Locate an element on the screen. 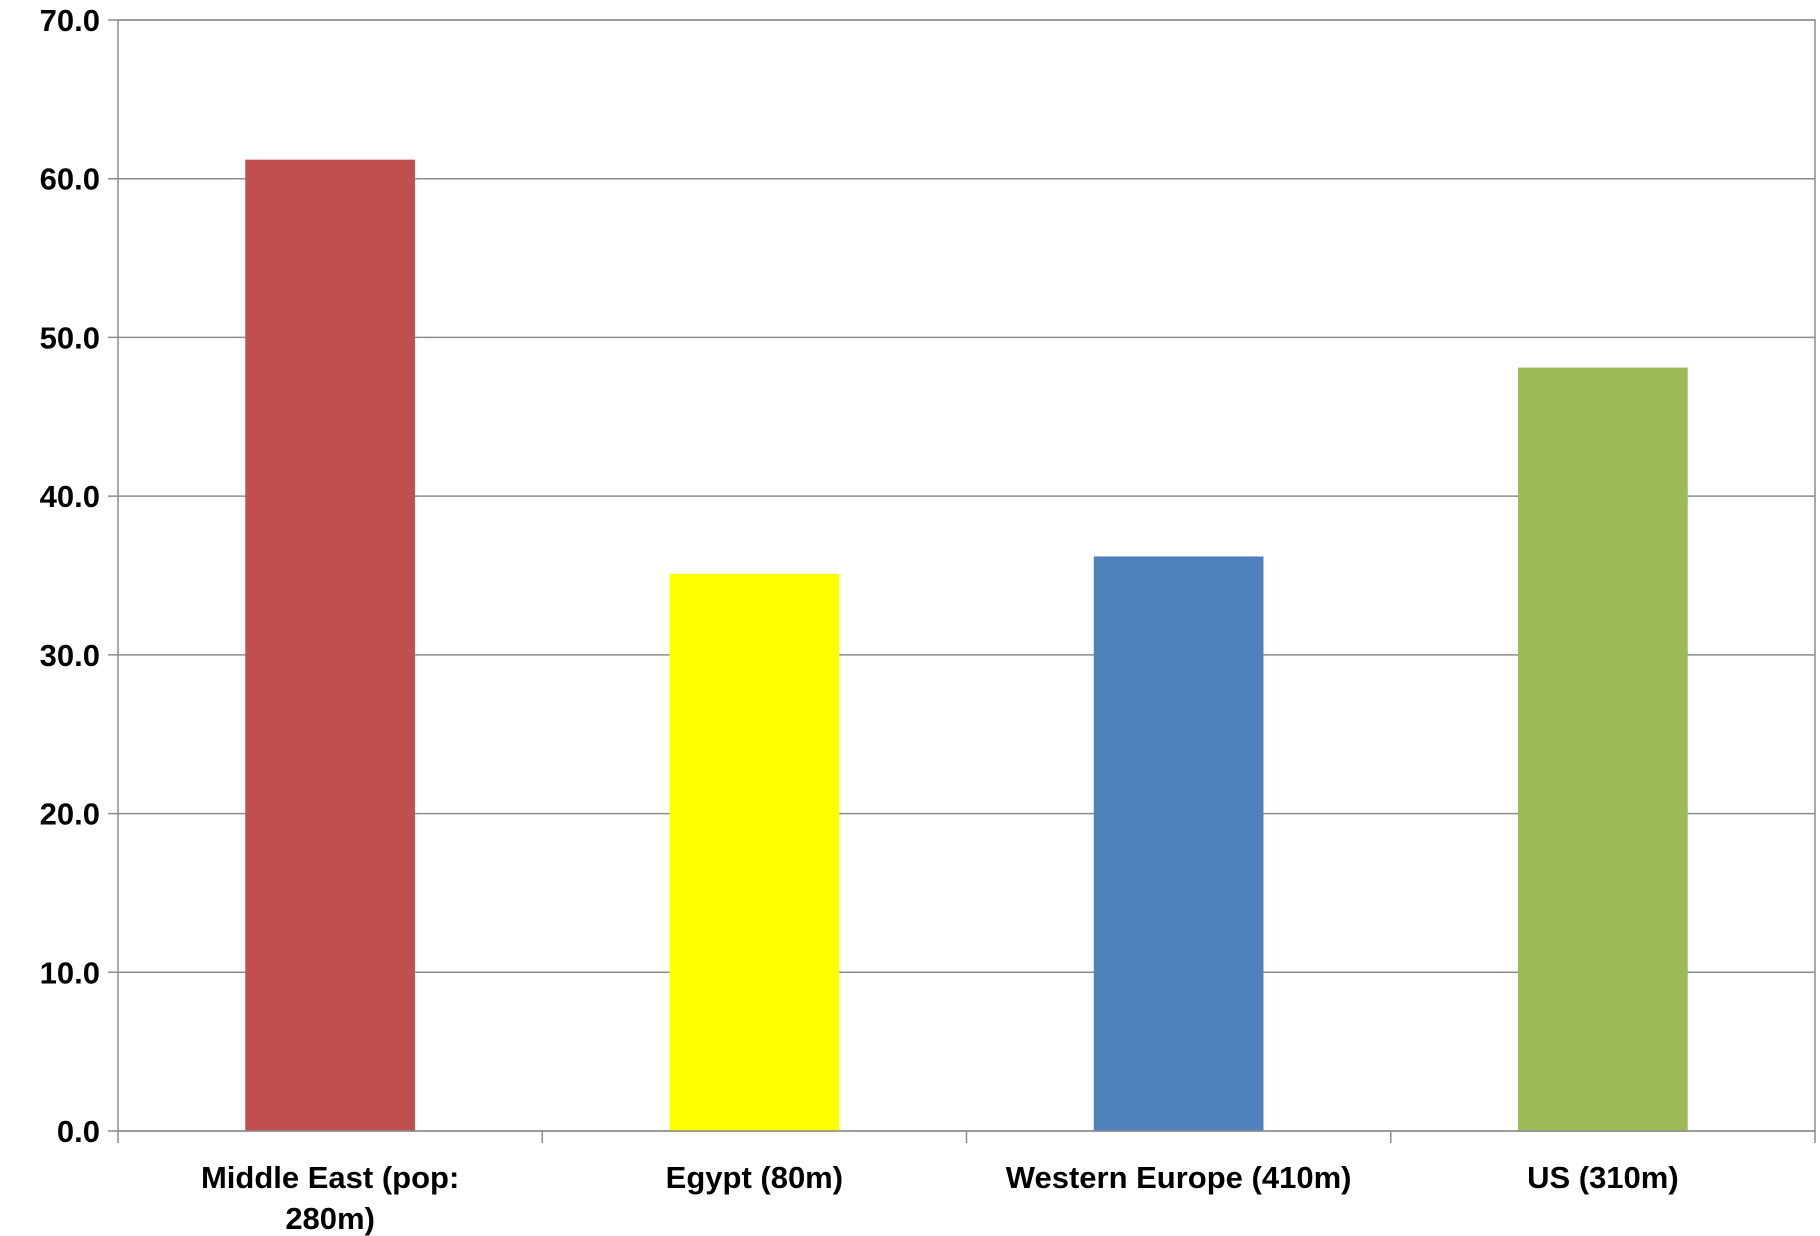 The image size is (1820, 1236). y-tick-label: 50.0 is located at coordinates (70, 337).